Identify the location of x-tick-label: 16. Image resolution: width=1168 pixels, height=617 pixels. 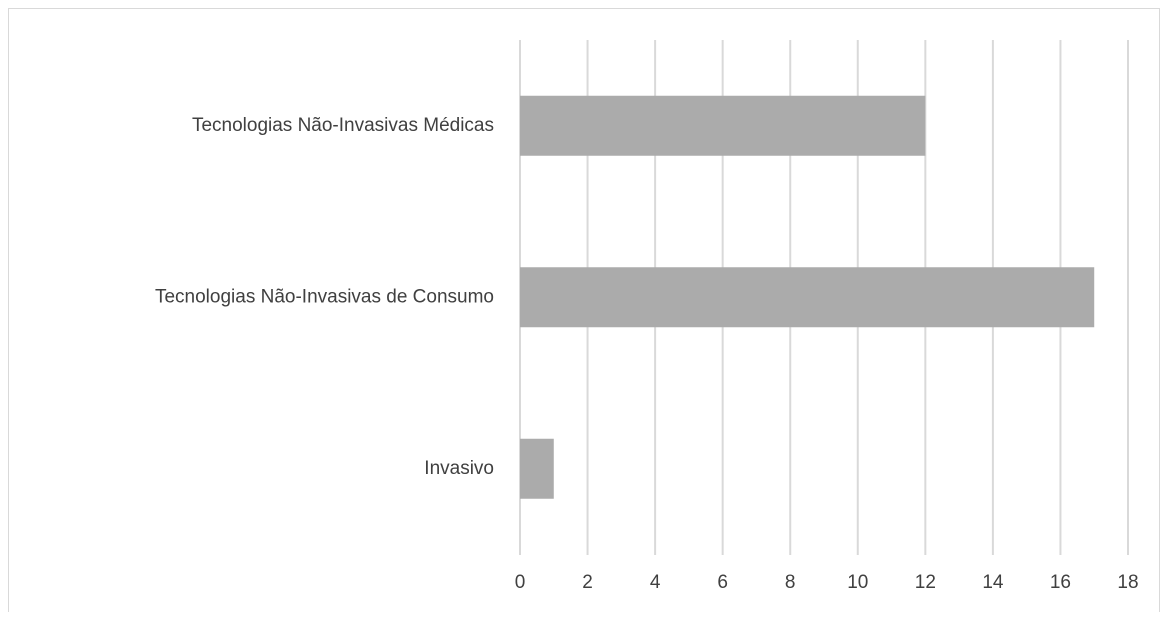
(1060, 582).